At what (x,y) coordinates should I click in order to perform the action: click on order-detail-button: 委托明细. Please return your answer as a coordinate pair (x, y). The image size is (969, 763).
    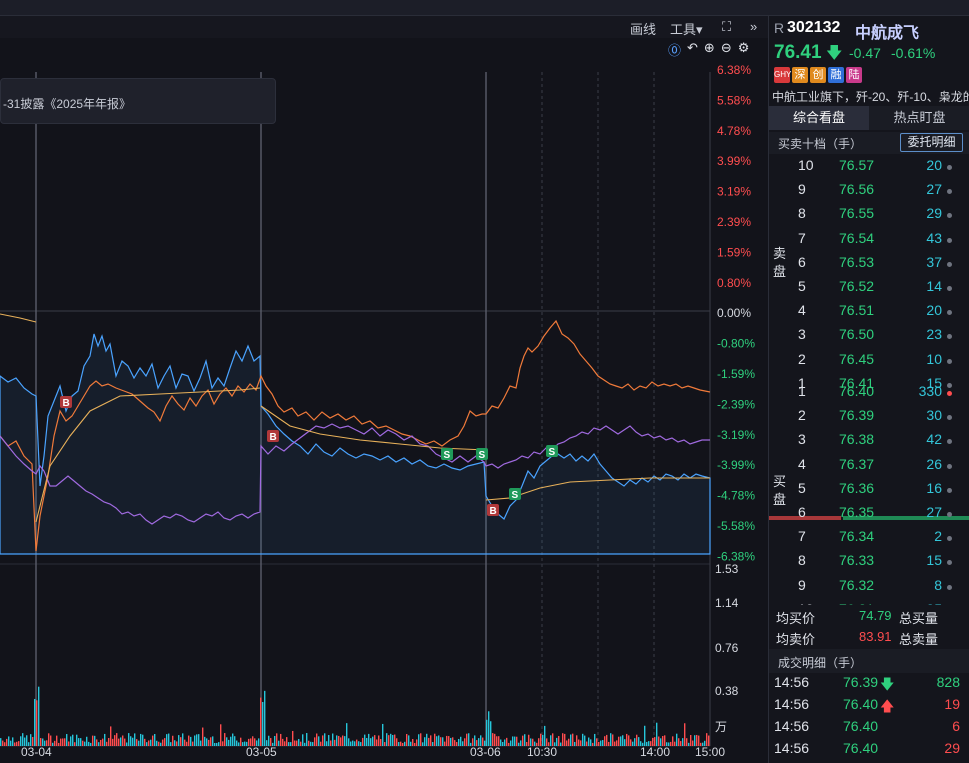
    Looking at the image, I should click on (931, 142).